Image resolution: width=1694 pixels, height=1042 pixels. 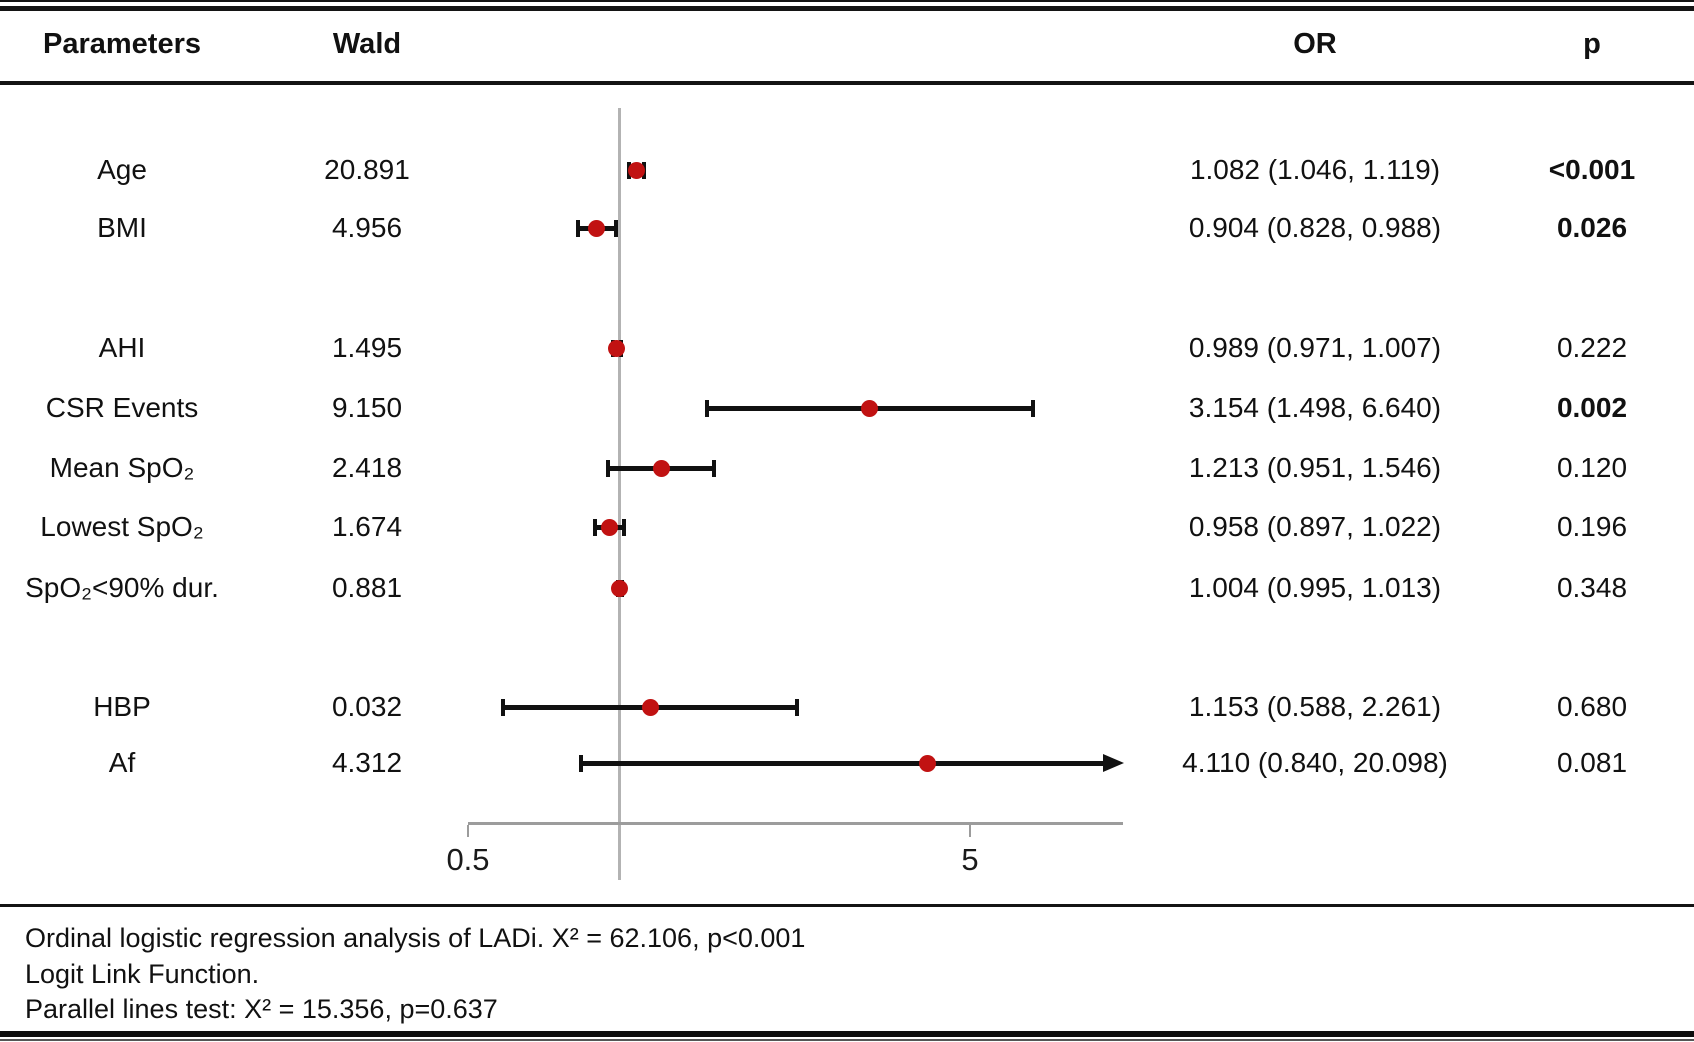 I want to click on row-or-ci-value: 1.004 (0.995, 1.013), so click(x=1315, y=587).